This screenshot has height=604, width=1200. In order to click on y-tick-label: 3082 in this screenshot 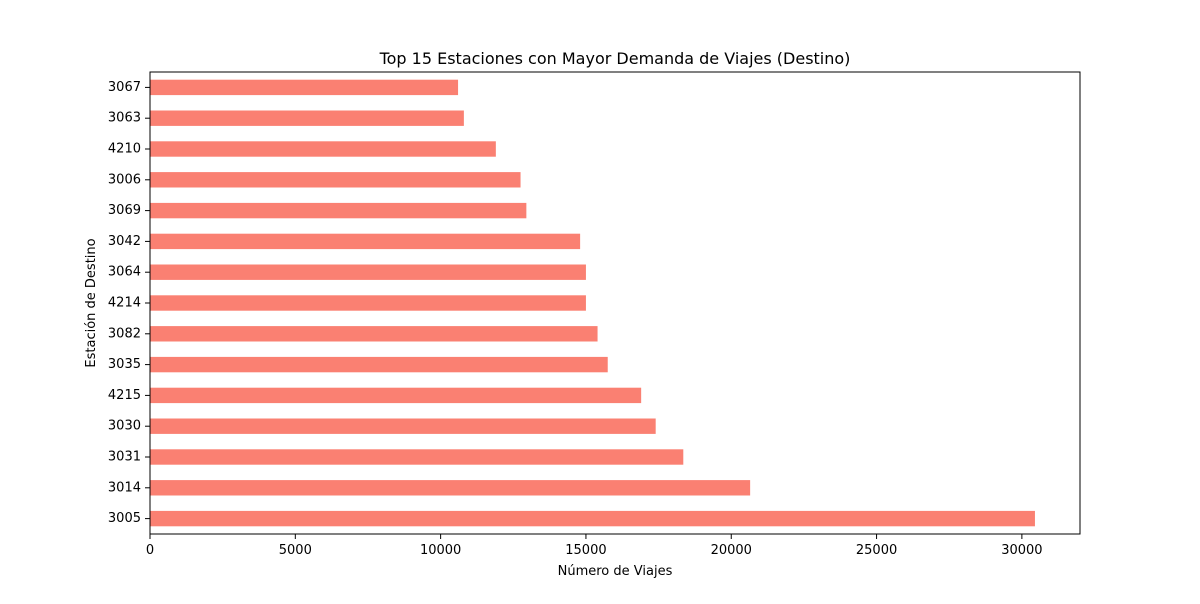, I will do `click(124, 333)`.